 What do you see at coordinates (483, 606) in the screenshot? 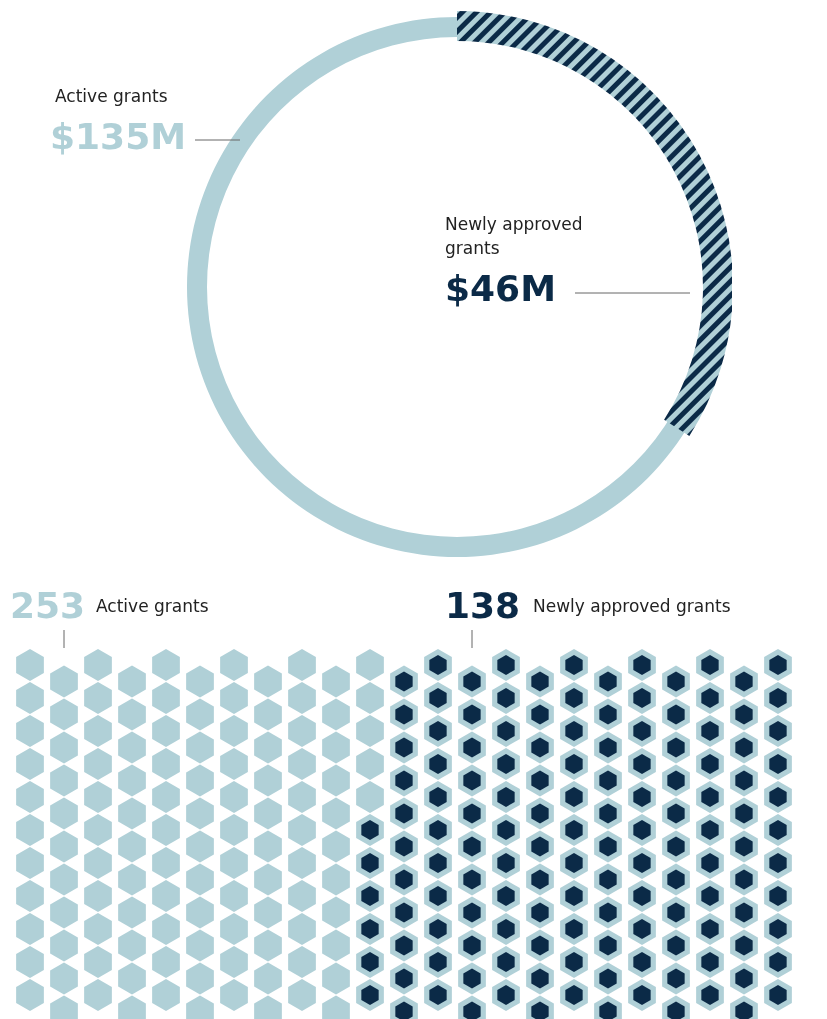
I see `data-label: 138` at bounding box center [483, 606].